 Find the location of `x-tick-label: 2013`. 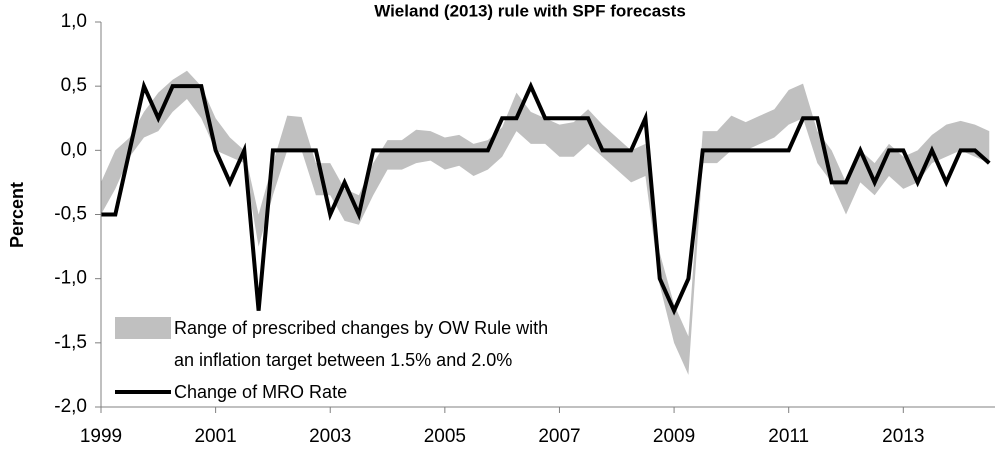

x-tick-label: 2013 is located at coordinates (903, 436).